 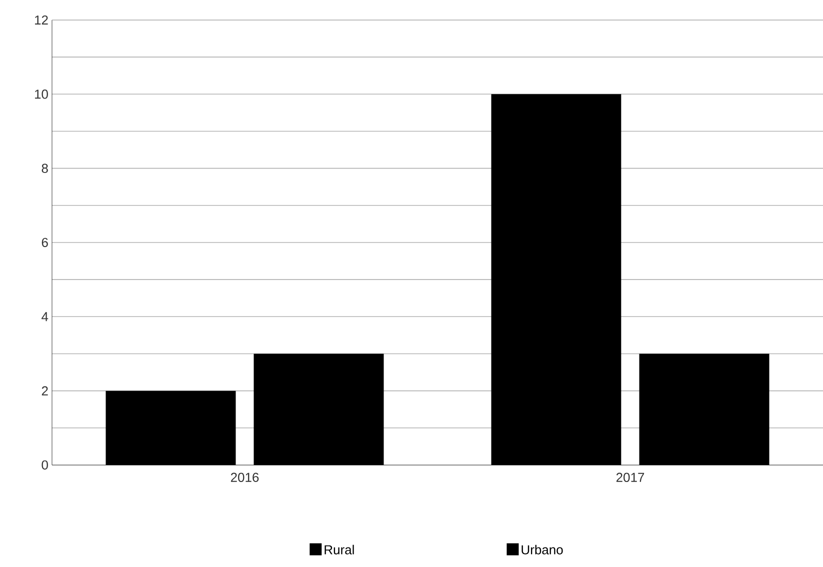 I want to click on x-tick-label: 2016, so click(x=244, y=477).